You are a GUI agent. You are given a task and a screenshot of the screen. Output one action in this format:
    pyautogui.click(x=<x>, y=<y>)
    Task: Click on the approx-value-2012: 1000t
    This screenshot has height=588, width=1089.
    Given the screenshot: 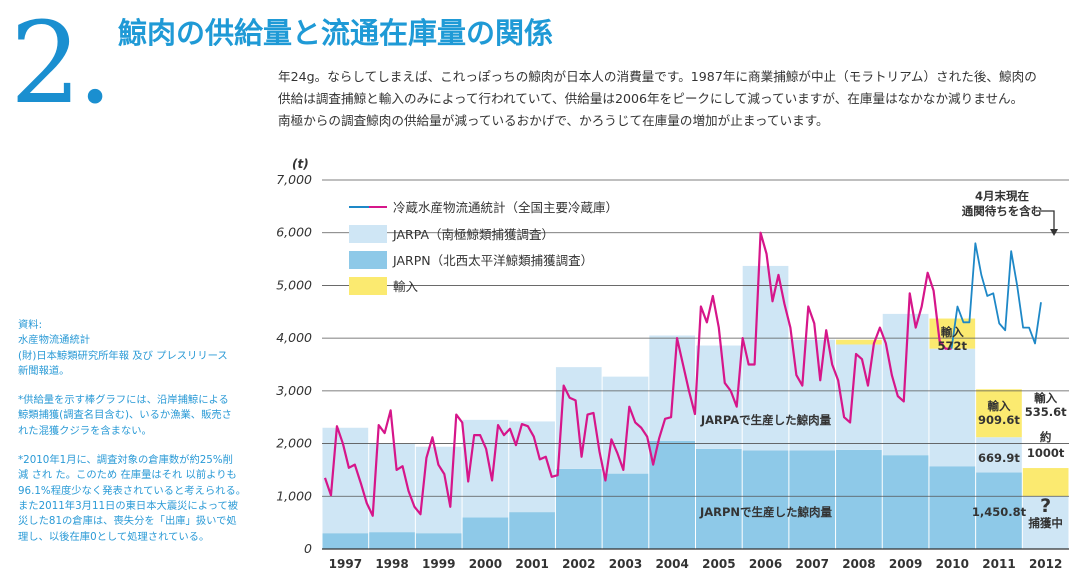 What is the action you would take?
    pyautogui.click(x=1046, y=453)
    